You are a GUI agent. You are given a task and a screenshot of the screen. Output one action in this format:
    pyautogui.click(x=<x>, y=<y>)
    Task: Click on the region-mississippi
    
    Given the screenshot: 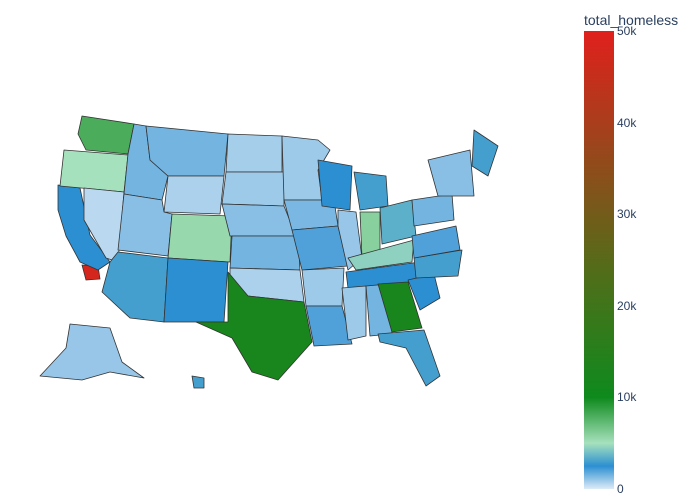 What is the action you would take?
    pyautogui.click(x=354, y=313)
    